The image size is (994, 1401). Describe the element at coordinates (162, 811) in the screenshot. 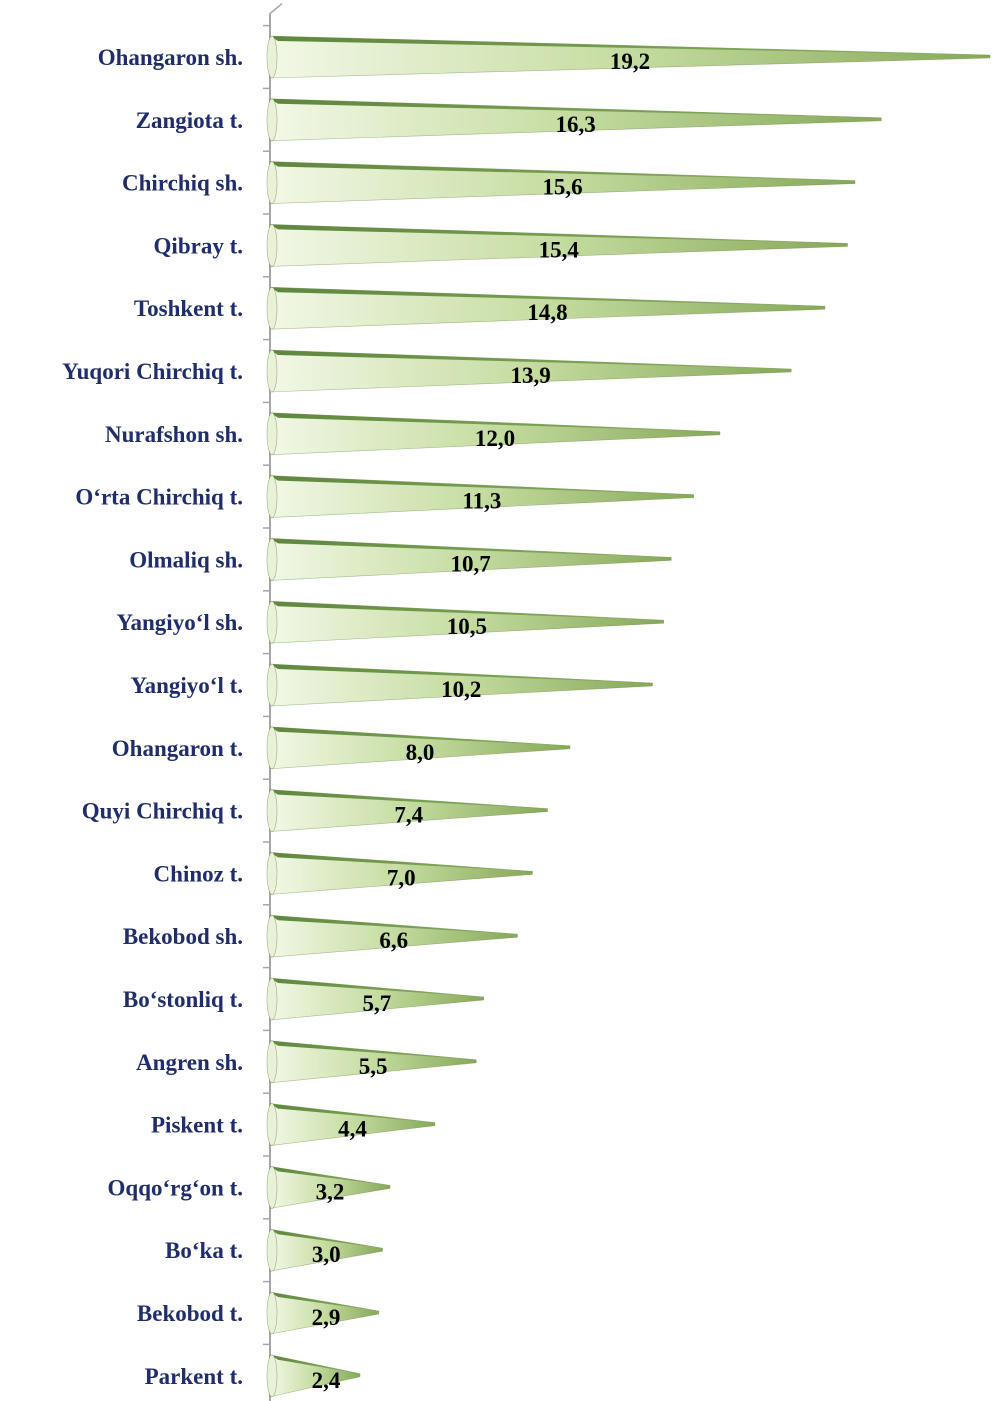

I see `category-label: Quyi Chirchiq t.` at that location.